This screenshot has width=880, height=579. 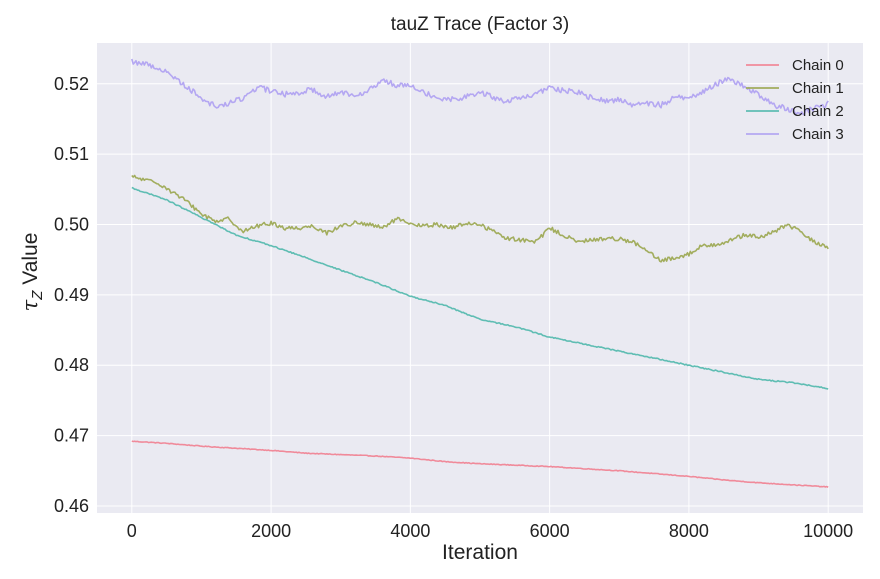 What do you see at coordinates (132, 531) in the screenshot?
I see `x-tick-label: 0` at bounding box center [132, 531].